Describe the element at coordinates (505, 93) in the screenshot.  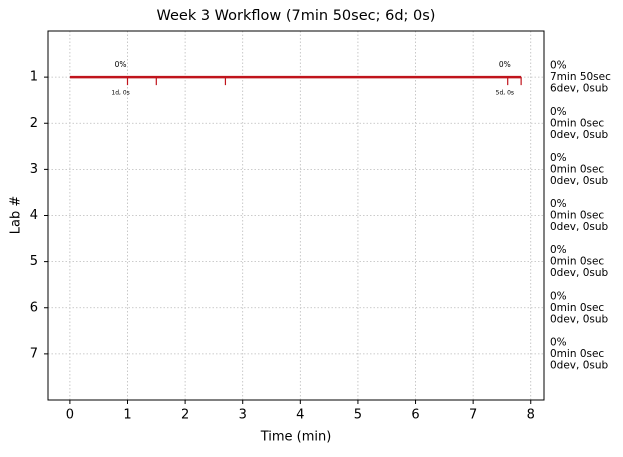
I see `annotation: 5d, 0s` at that location.